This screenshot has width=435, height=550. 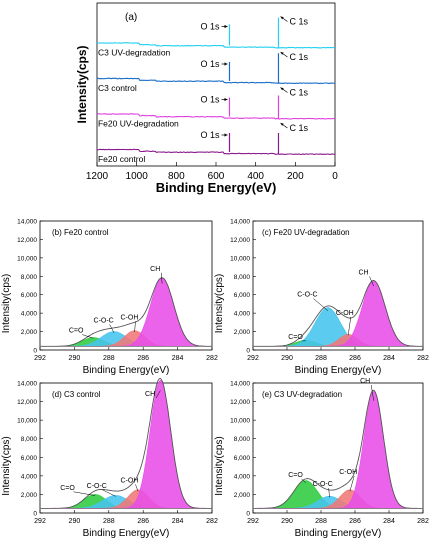 What do you see at coordinates (295, 176) in the screenshot?
I see `survey-x-tick-label: 200` at bounding box center [295, 176].